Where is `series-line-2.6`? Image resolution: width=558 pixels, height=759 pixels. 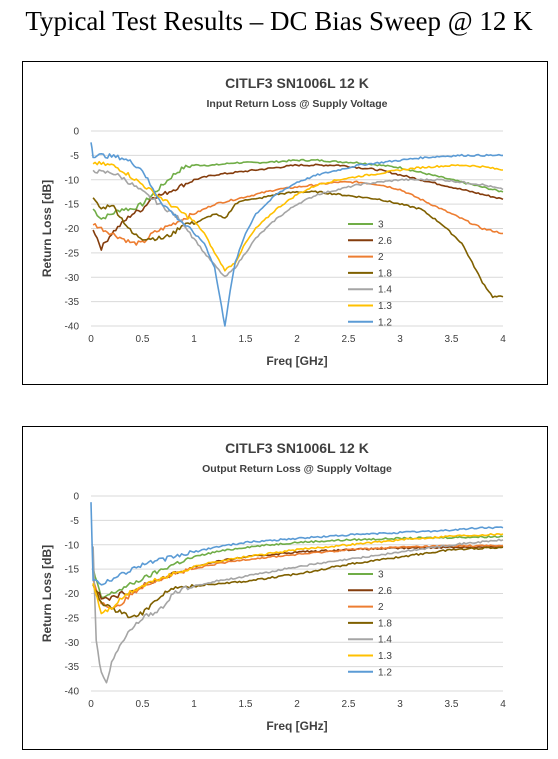 series-line-2.6 is located at coordinates (298, 207).